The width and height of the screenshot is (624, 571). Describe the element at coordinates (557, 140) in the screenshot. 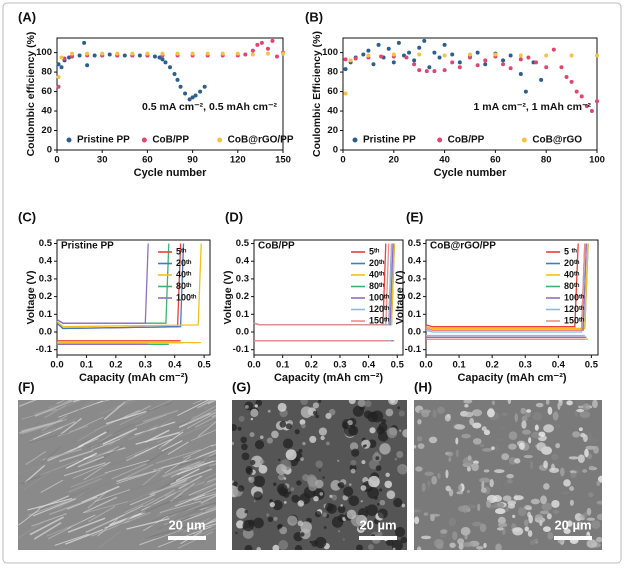

I see `legend-label: CoB@rGO` at that location.